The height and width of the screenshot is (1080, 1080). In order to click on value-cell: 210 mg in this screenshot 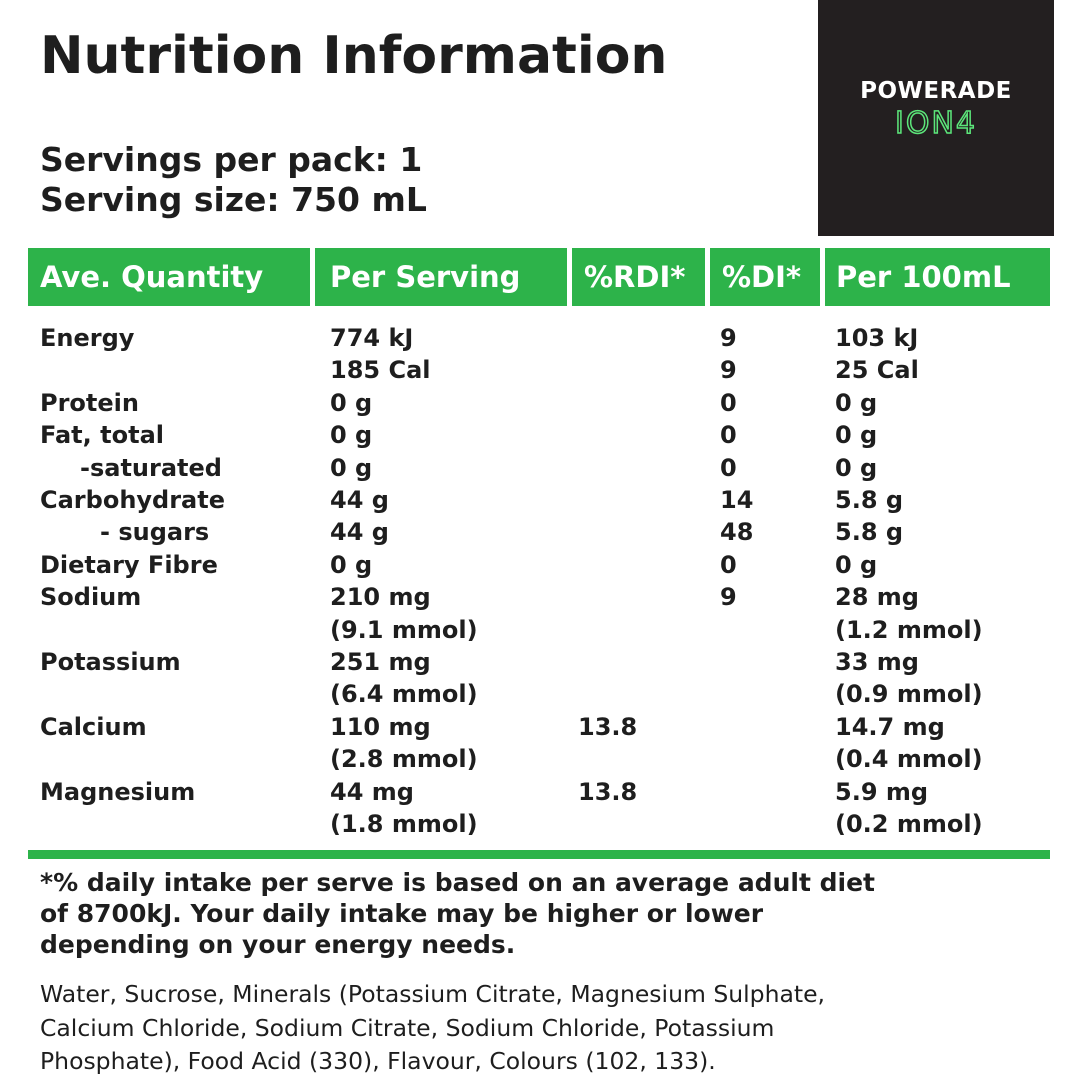, I will do `click(380, 597)`.